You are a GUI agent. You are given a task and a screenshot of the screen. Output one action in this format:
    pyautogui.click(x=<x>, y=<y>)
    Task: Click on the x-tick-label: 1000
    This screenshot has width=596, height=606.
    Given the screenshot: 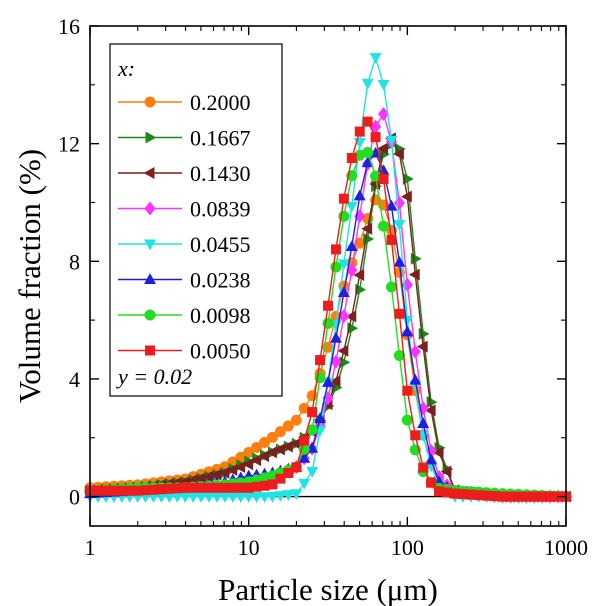 What is the action you would take?
    pyautogui.click(x=566, y=547)
    